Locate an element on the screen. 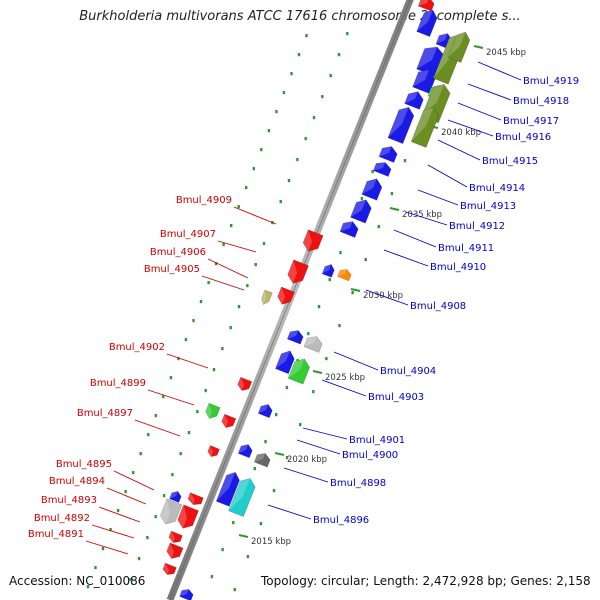 This screenshot has width=600, height=600. gene-label: Bmul_4905 is located at coordinates (172, 269).